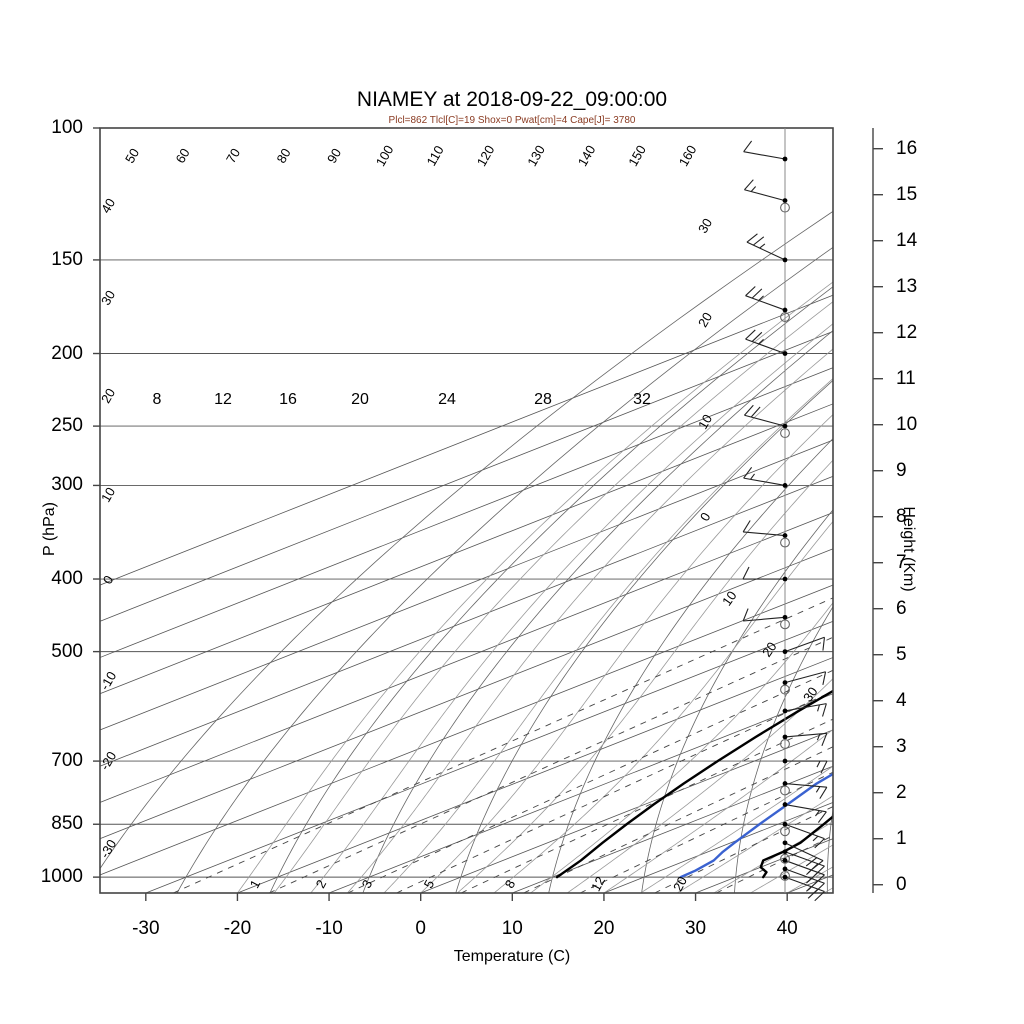 The image size is (1024, 1024). I want to click on pressure-tick-label: 250, so click(67, 426).